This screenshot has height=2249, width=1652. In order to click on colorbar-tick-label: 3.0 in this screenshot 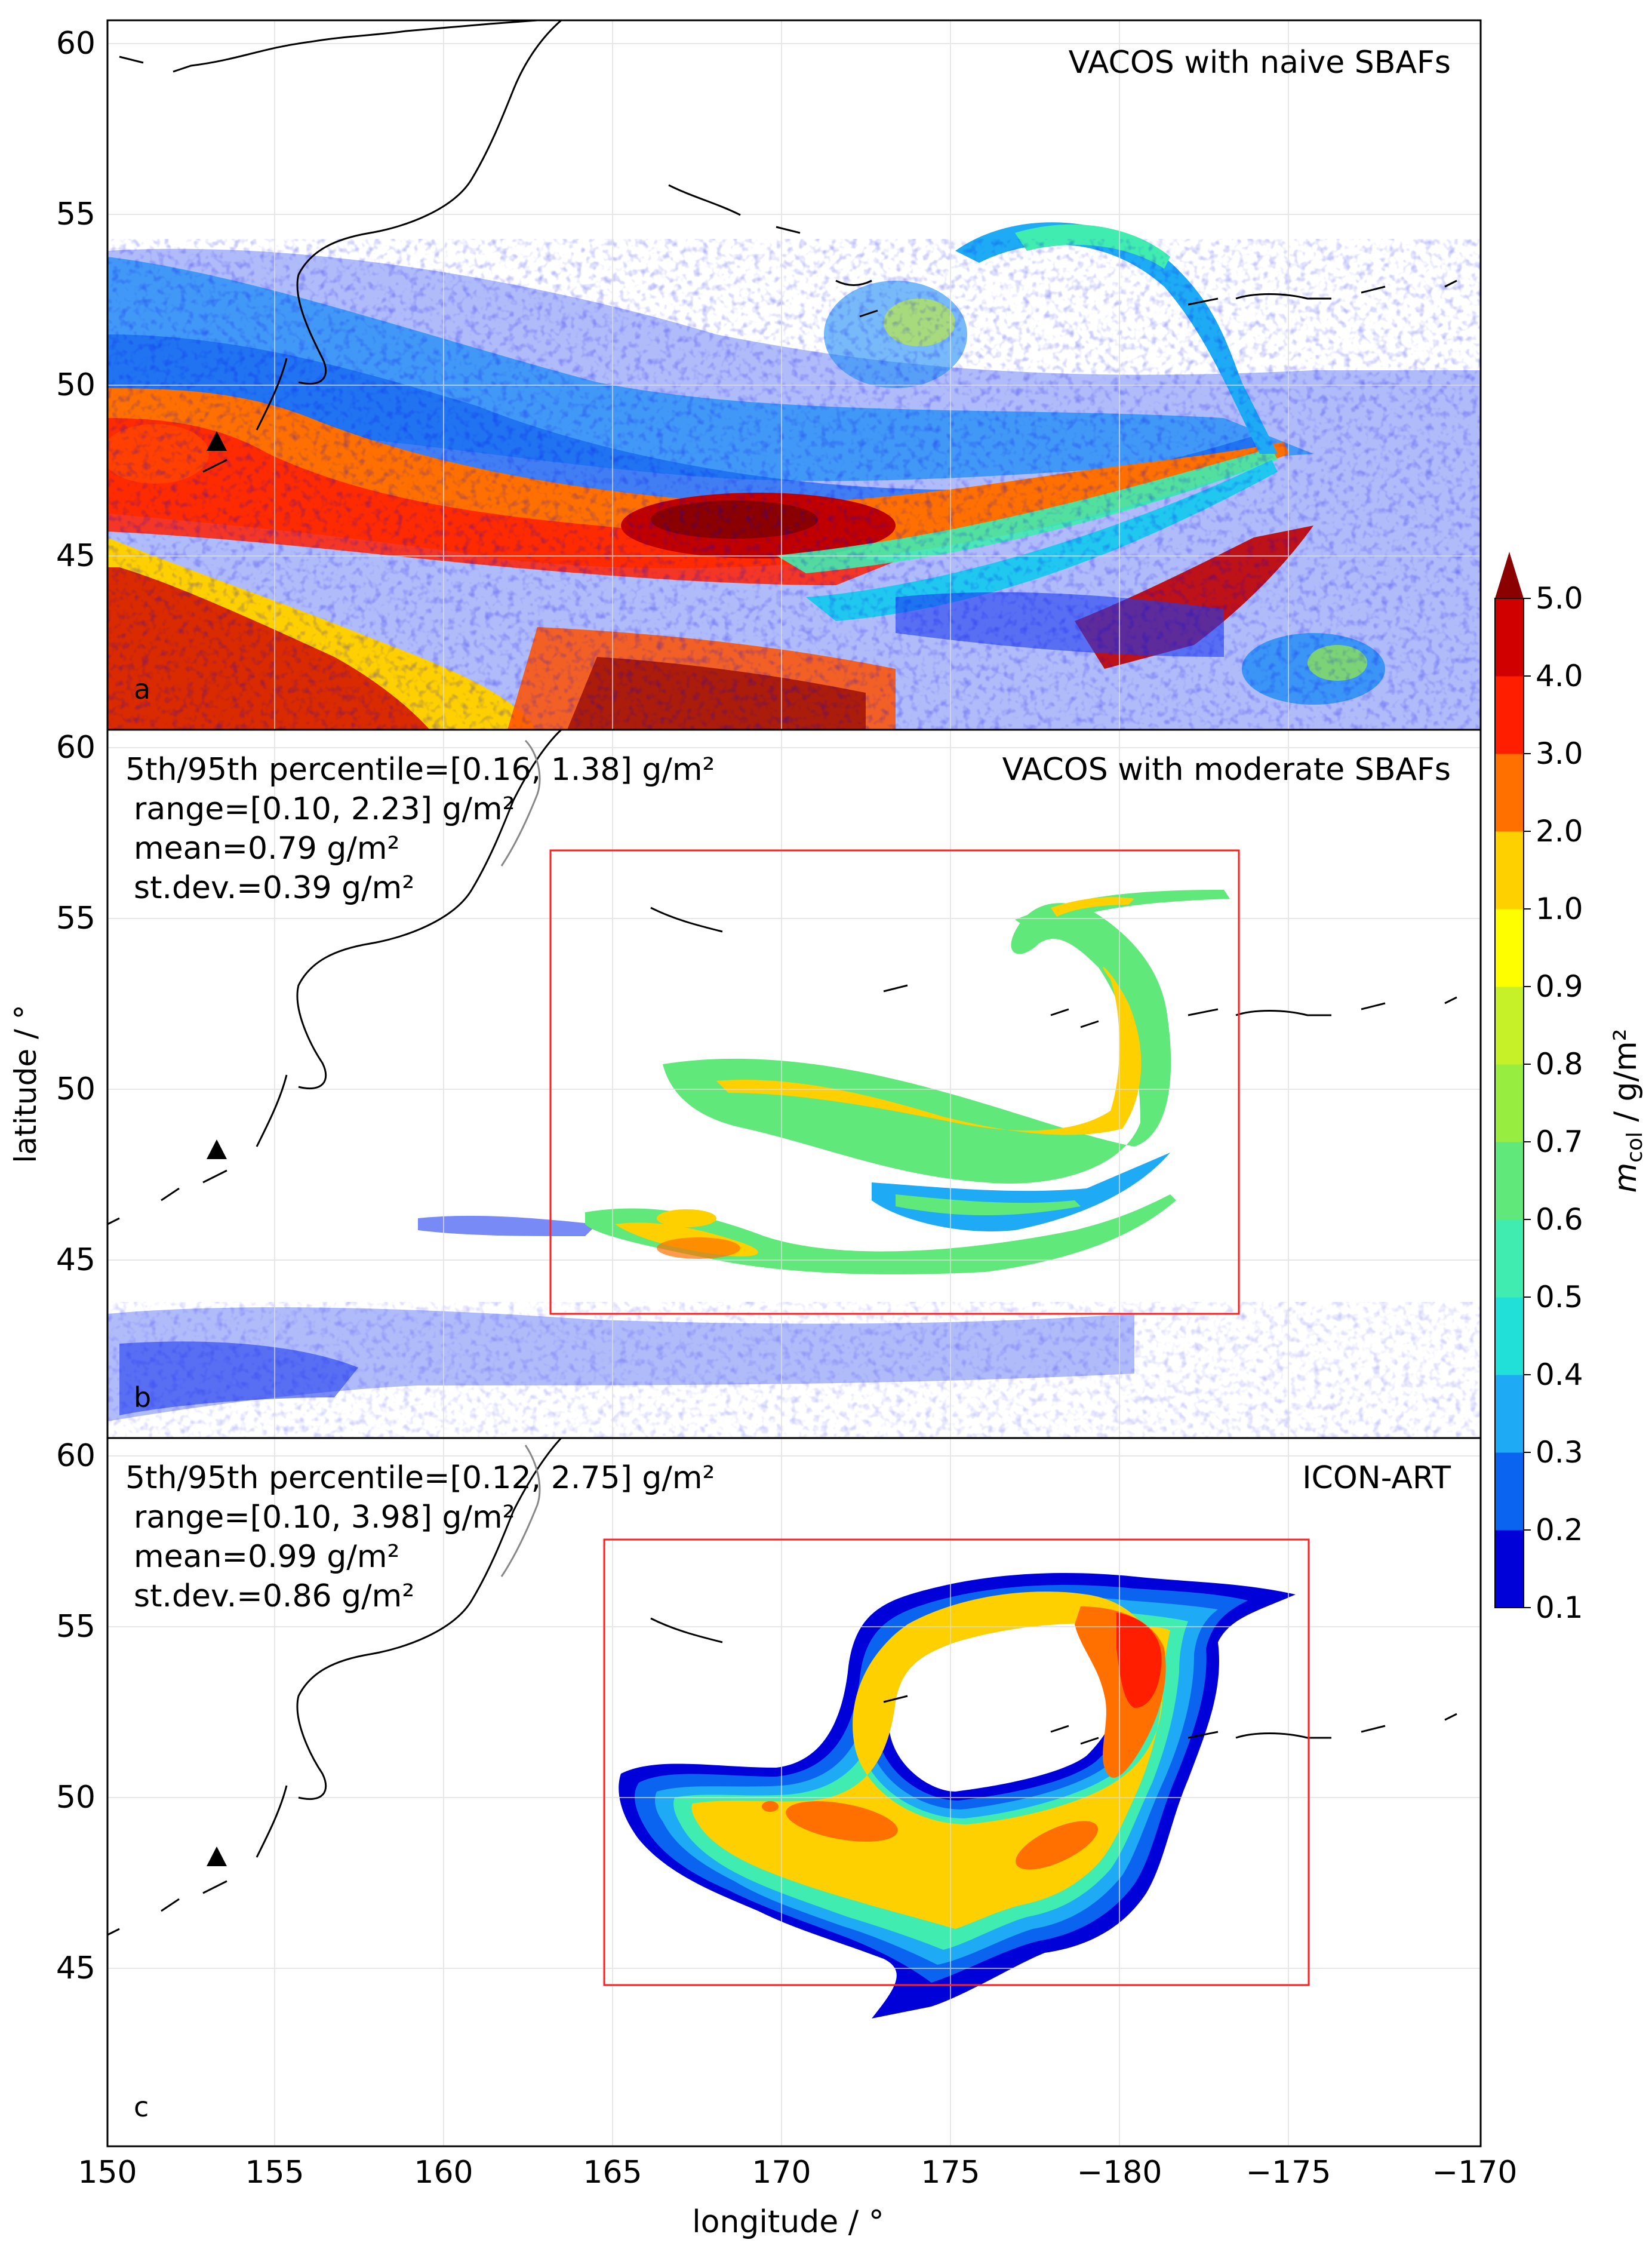, I will do `click(1559, 753)`.